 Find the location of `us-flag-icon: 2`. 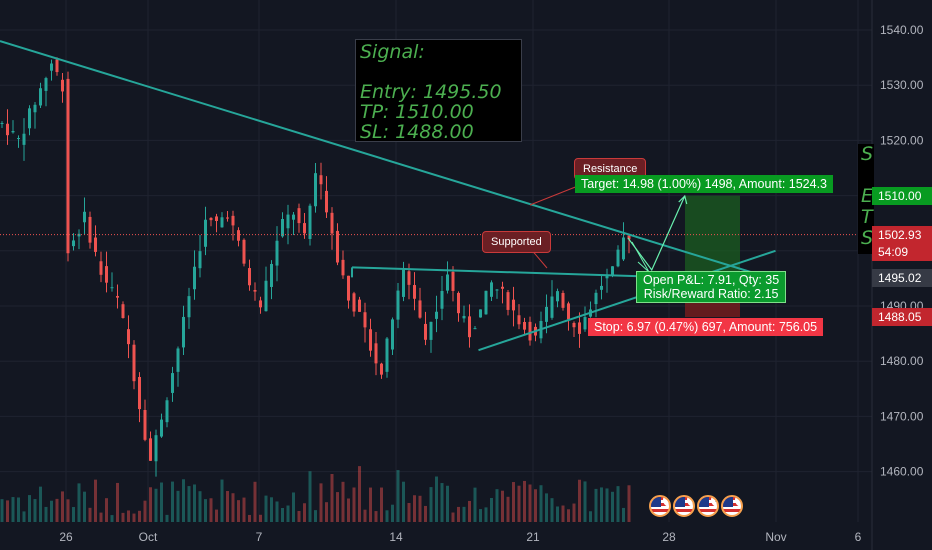

us-flag-icon: 2 is located at coordinates (708, 506).